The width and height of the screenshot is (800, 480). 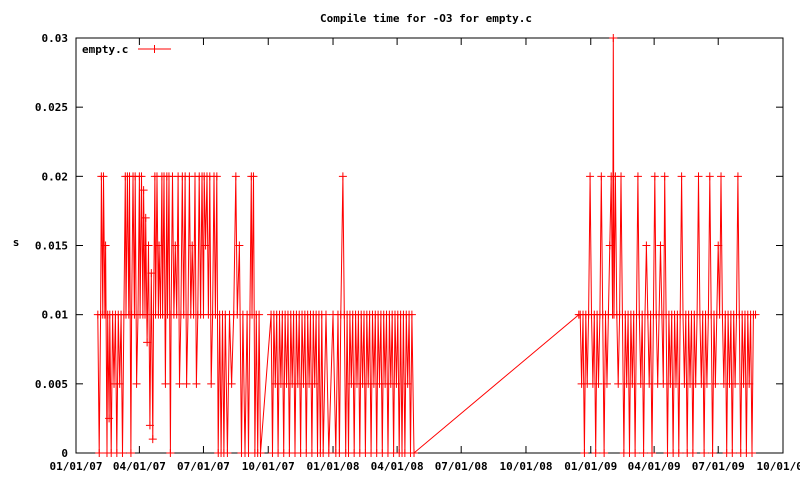 What do you see at coordinates (268, 466) in the screenshot?
I see `x-tick-label: 10/01/07` at bounding box center [268, 466].